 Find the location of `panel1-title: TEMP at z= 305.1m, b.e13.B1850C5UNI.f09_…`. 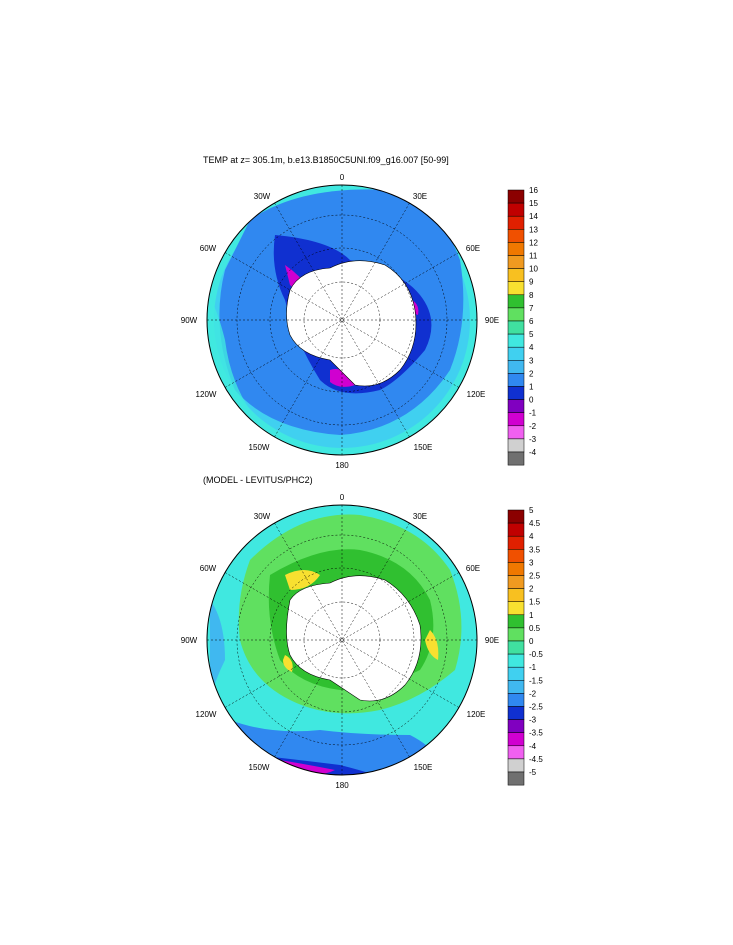

panel1-title: TEMP at z= 305.1m, b.e13.B1850C5UNI.f09_… is located at coordinates (326, 160).